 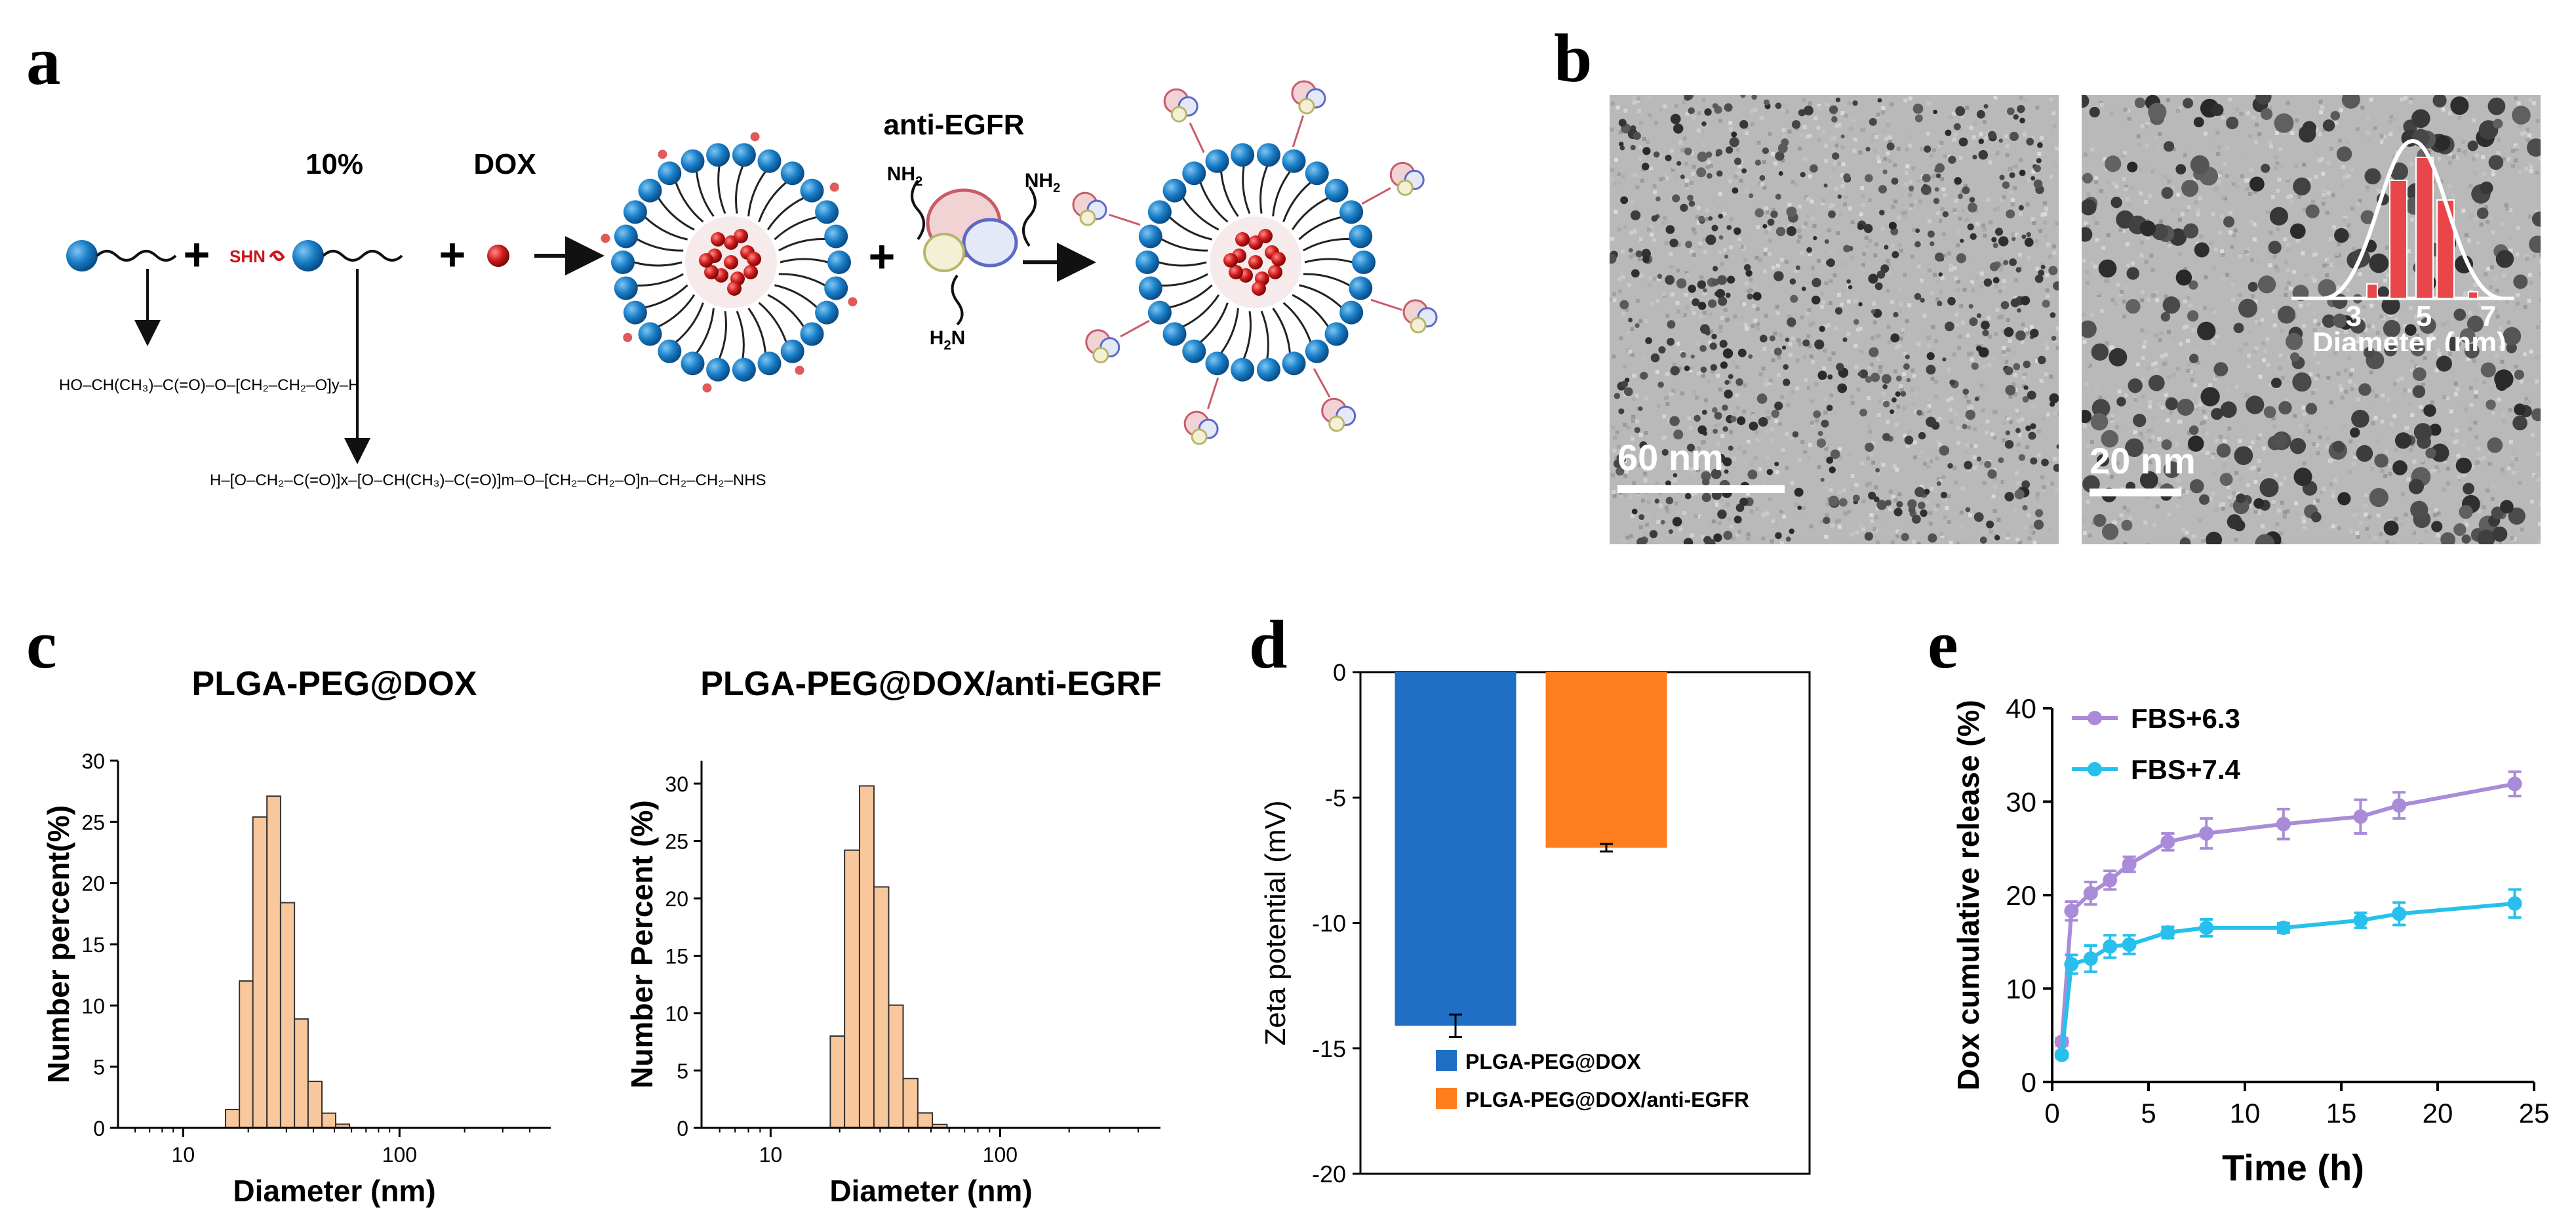 I want to click on h2n-bottom: H2N, so click(x=947, y=340).